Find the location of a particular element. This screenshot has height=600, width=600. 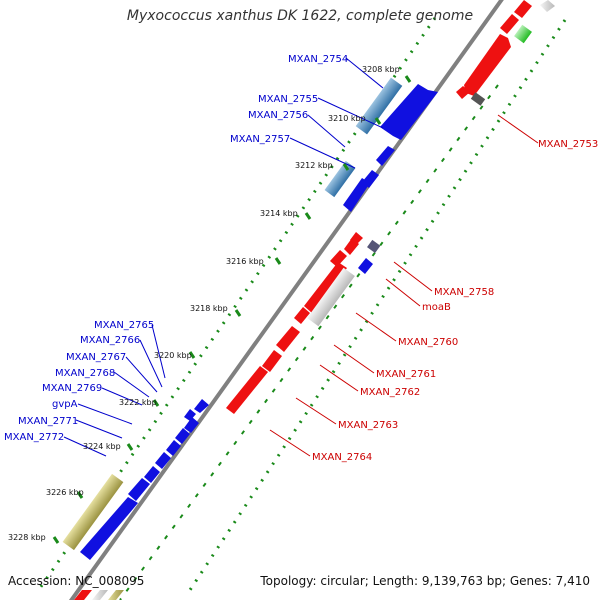

gene-label-MXAN_2771: MXAN_2771 is located at coordinates (48, 421).